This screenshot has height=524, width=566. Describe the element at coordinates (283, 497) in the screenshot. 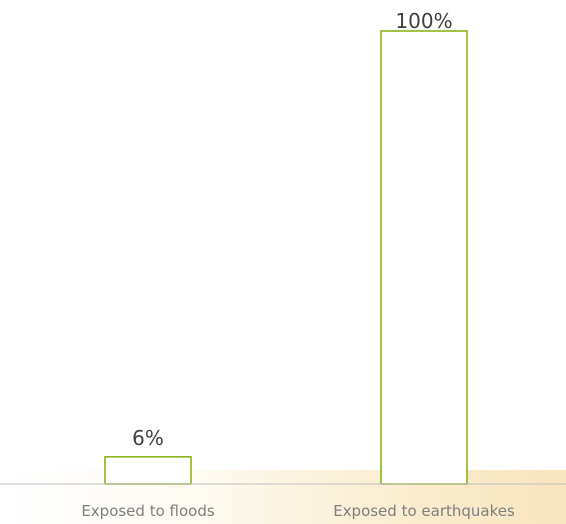

I see `background-glow` at that location.